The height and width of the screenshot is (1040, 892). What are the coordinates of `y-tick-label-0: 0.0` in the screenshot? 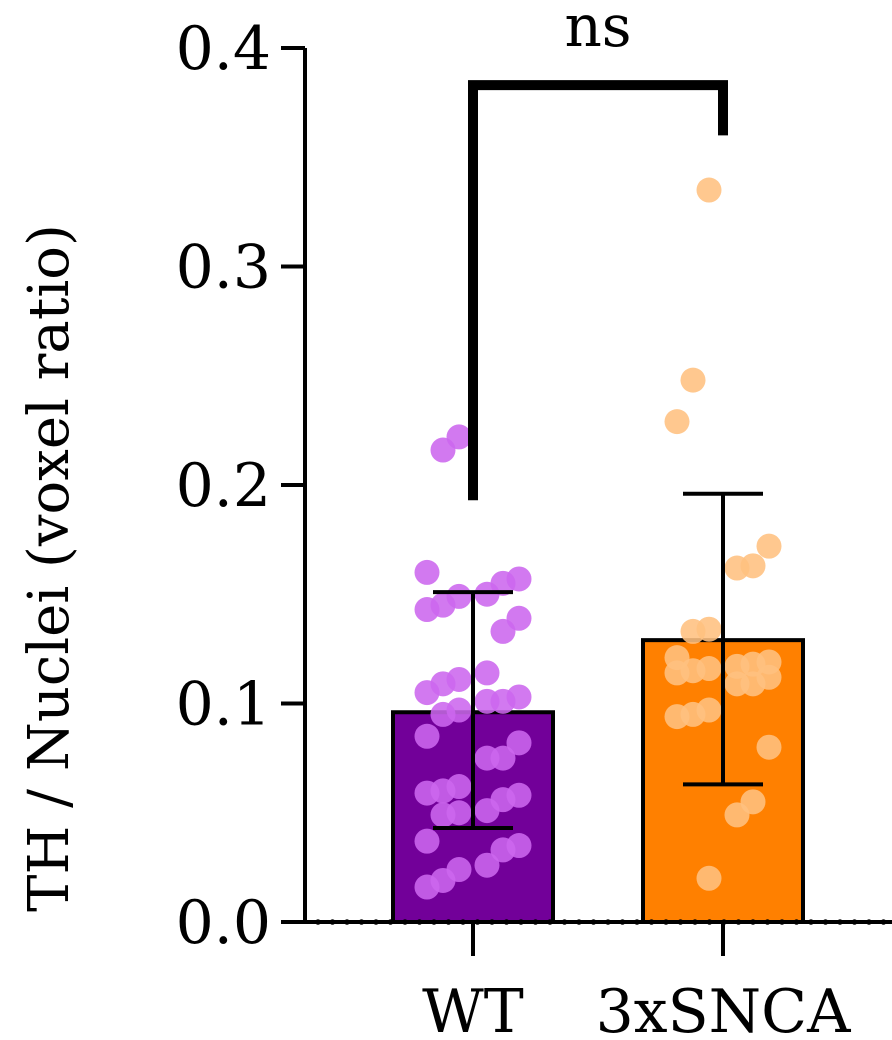 It's located at (223, 923).